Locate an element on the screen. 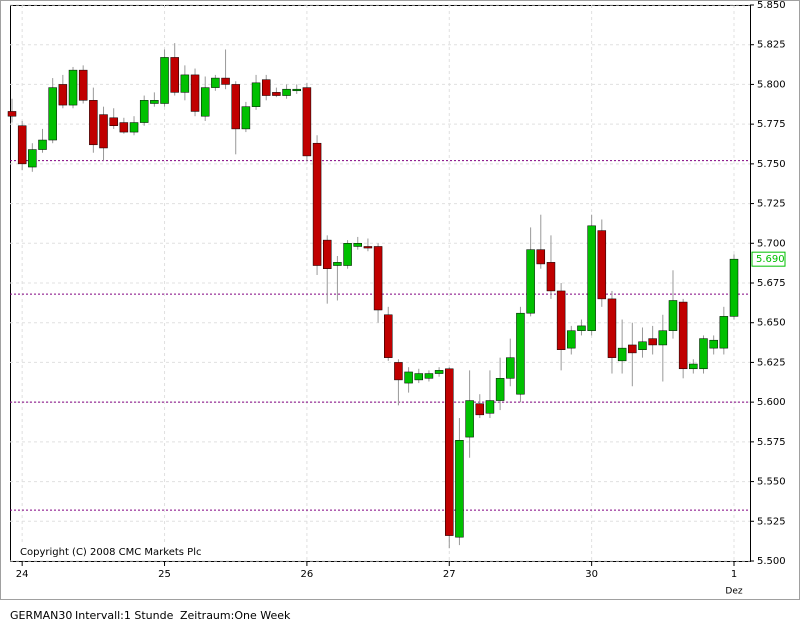  x-tick-label: 26 is located at coordinates (307, 574).